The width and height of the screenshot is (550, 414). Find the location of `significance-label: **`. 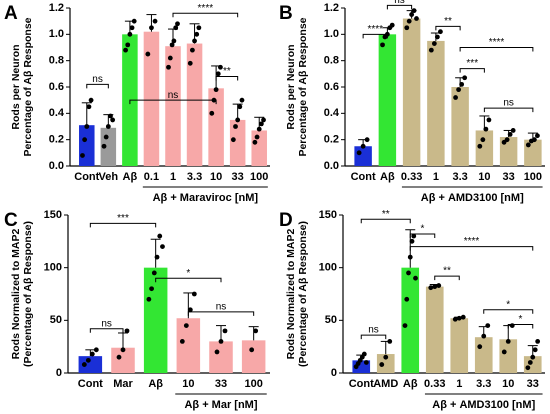

significance-label: ** is located at coordinates (227, 71).